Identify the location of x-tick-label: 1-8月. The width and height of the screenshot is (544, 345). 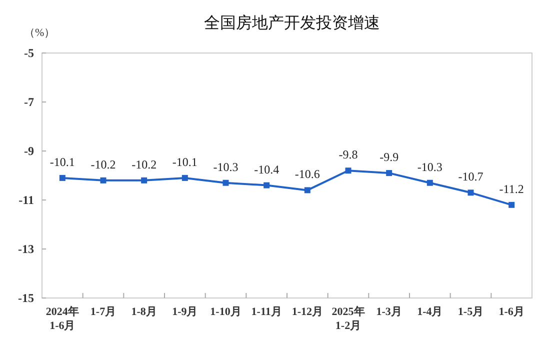
(144, 312).